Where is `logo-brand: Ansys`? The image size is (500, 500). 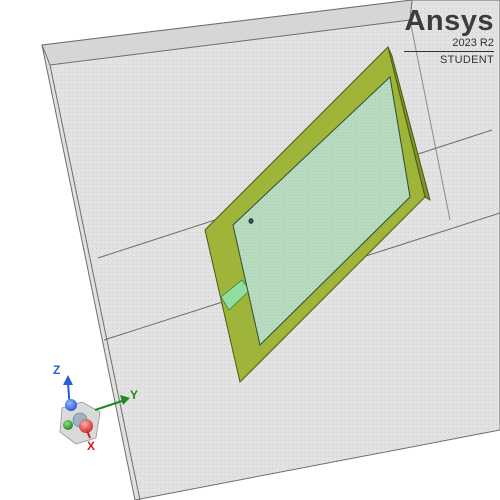 logo-brand: Ansys is located at coordinates (449, 21).